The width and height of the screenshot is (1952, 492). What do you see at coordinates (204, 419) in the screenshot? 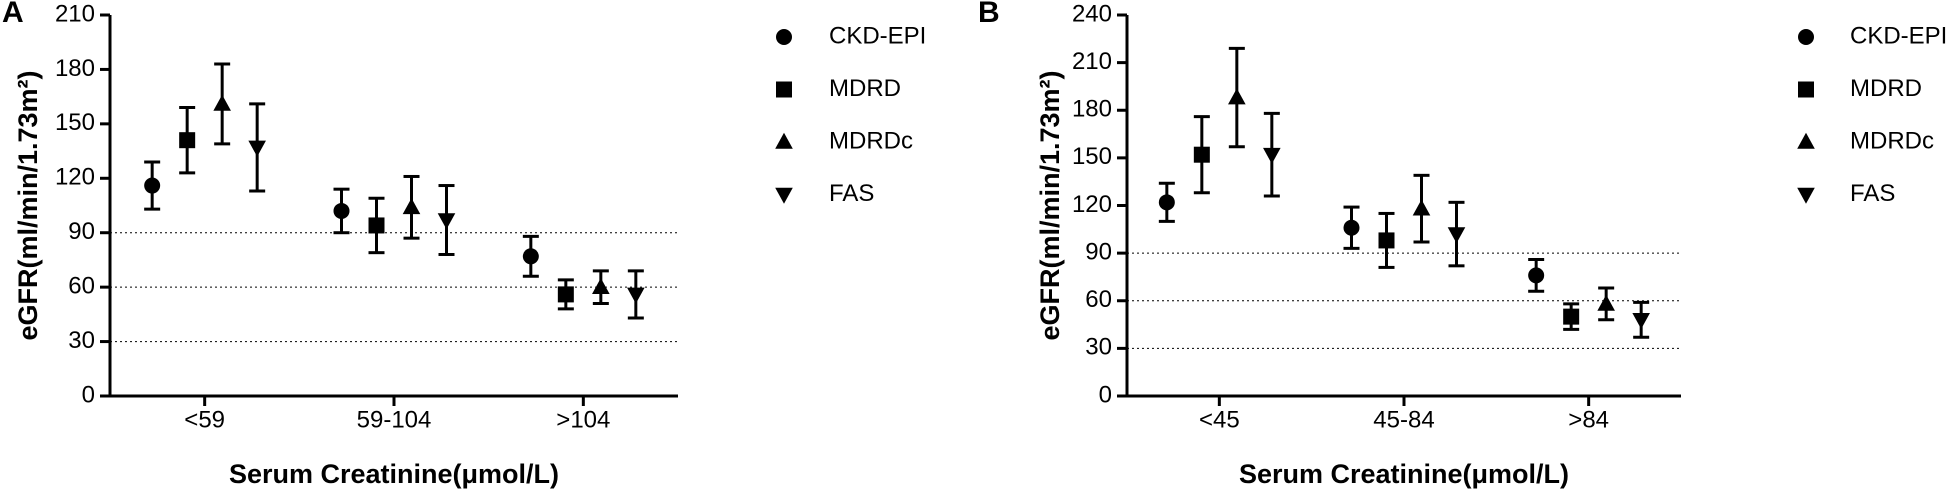
I see `x-tick-label: <59` at bounding box center [204, 419].